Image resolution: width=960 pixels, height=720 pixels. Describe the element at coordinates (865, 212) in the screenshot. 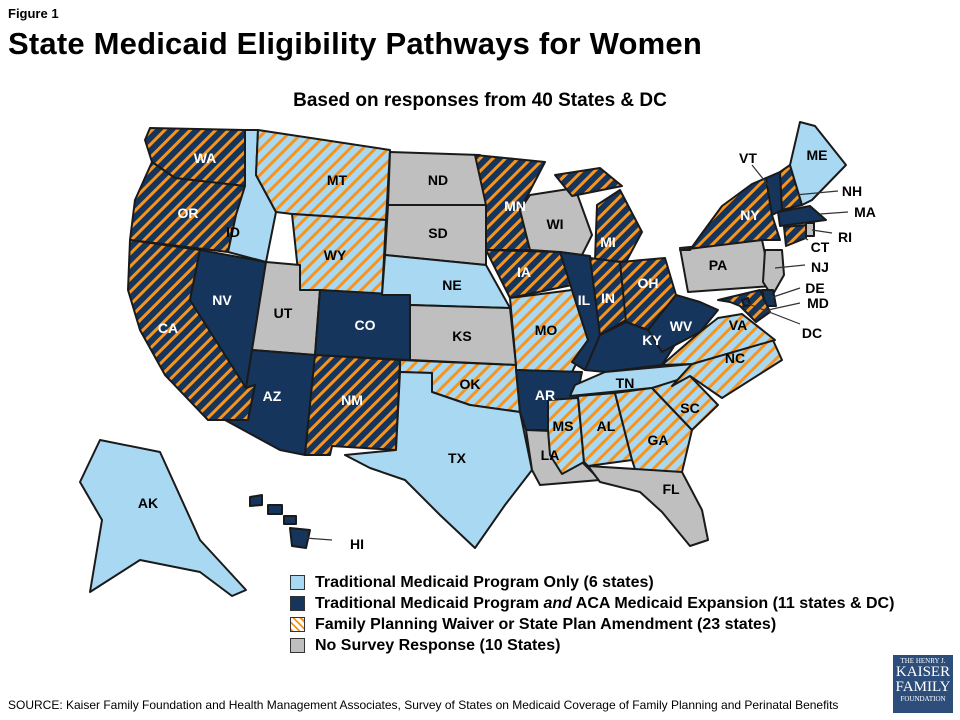

I see `state-label: MA` at that location.